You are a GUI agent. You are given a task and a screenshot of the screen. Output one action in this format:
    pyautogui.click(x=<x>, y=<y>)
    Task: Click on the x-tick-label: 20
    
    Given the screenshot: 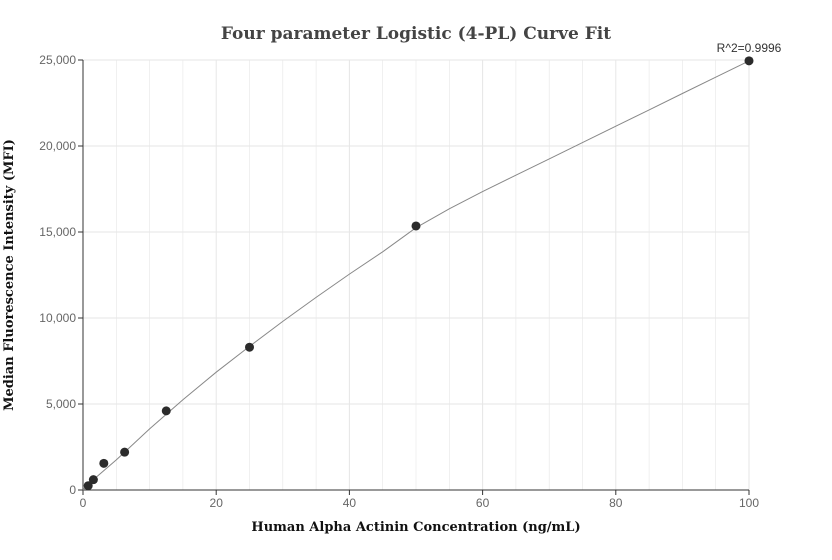 What is the action you would take?
    pyautogui.click(x=217, y=503)
    